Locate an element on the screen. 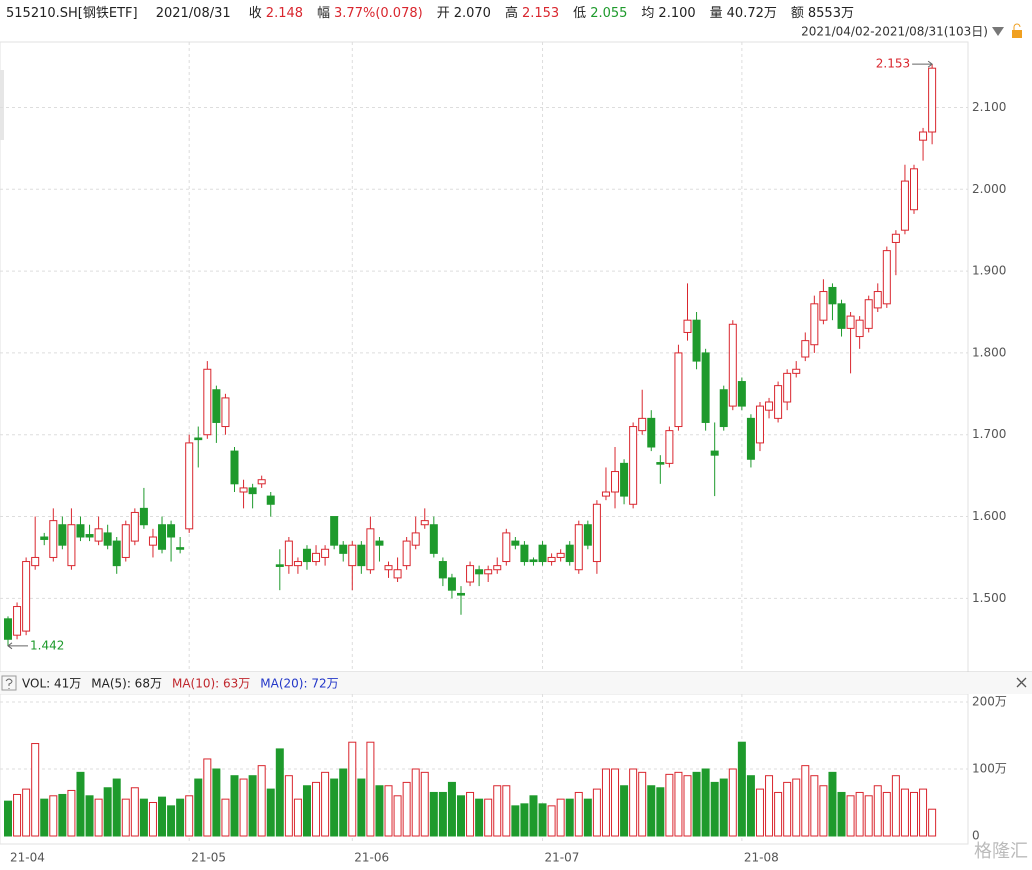 The image size is (1032, 870). range-dropdown is located at coordinates (998, 31).